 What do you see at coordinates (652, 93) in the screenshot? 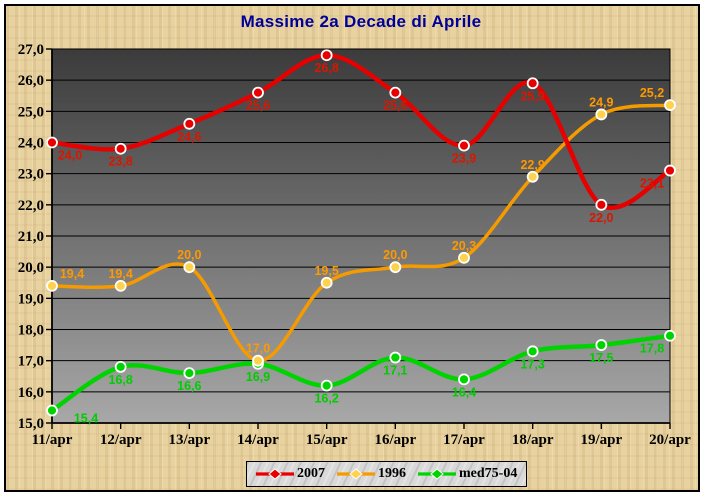
I see `data-label-1996-9: 25,2` at bounding box center [652, 93].